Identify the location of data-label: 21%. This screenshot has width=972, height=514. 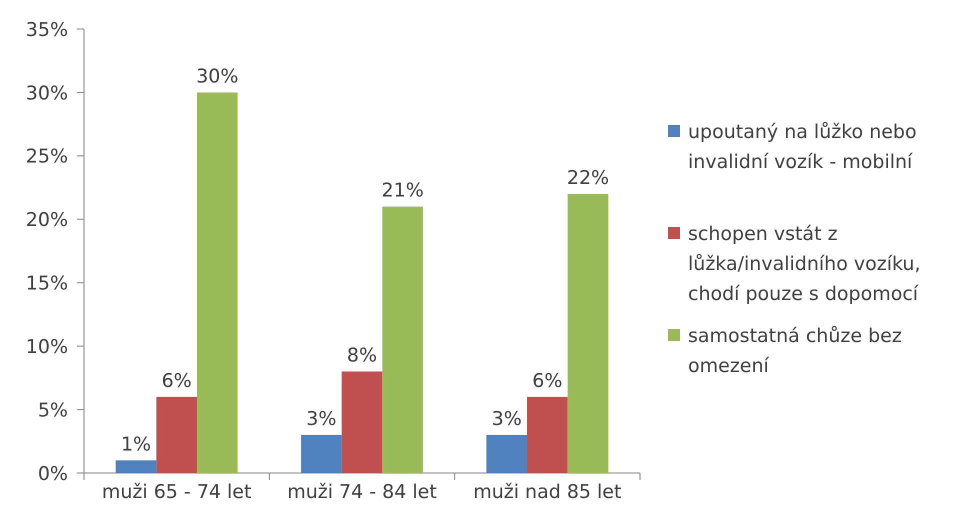
(403, 191).